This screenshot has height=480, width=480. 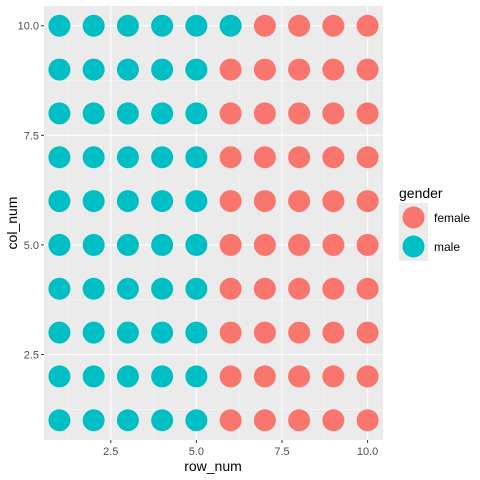 What do you see at coordinates (31, 246) in the screenshot?
I see `y-tick-label-1: 5.0` at bounding box center [31, 246].